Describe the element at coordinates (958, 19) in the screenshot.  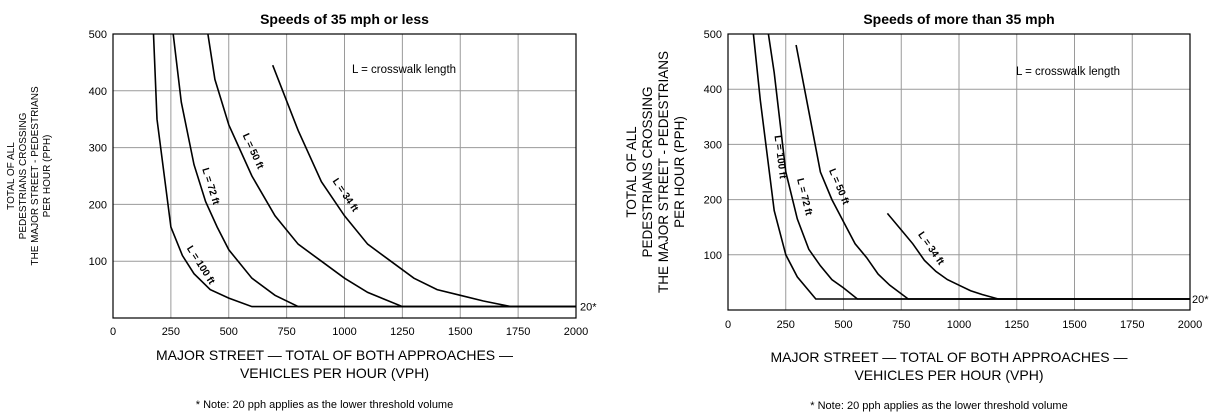
I see `chart-title: Speeds of more than 35 mph` at that location.